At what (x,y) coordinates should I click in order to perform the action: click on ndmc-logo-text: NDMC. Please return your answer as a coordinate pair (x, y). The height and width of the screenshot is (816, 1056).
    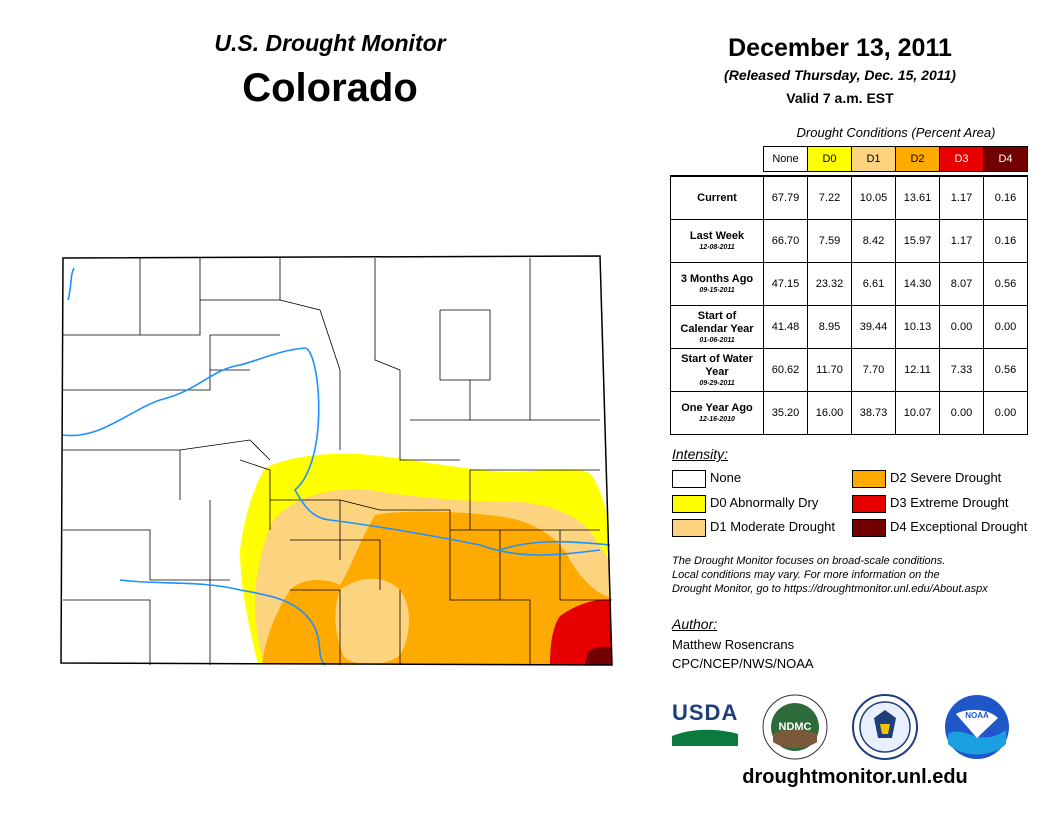
    Looking at the image, I should click on (795, 727).